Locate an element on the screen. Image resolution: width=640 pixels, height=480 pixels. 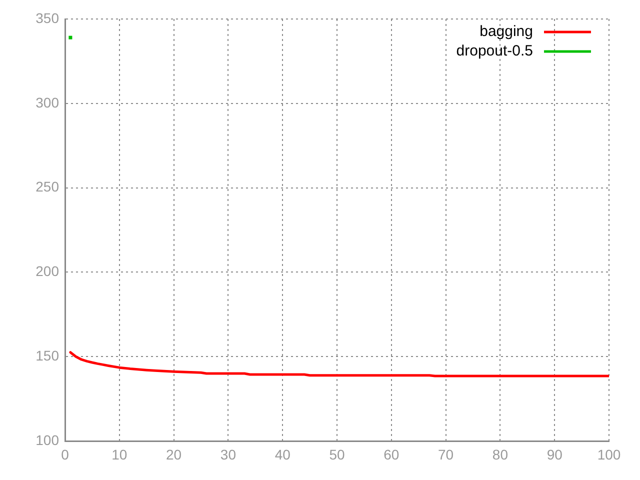
x-tick-label: 90 is located at coordinates (554, 454).